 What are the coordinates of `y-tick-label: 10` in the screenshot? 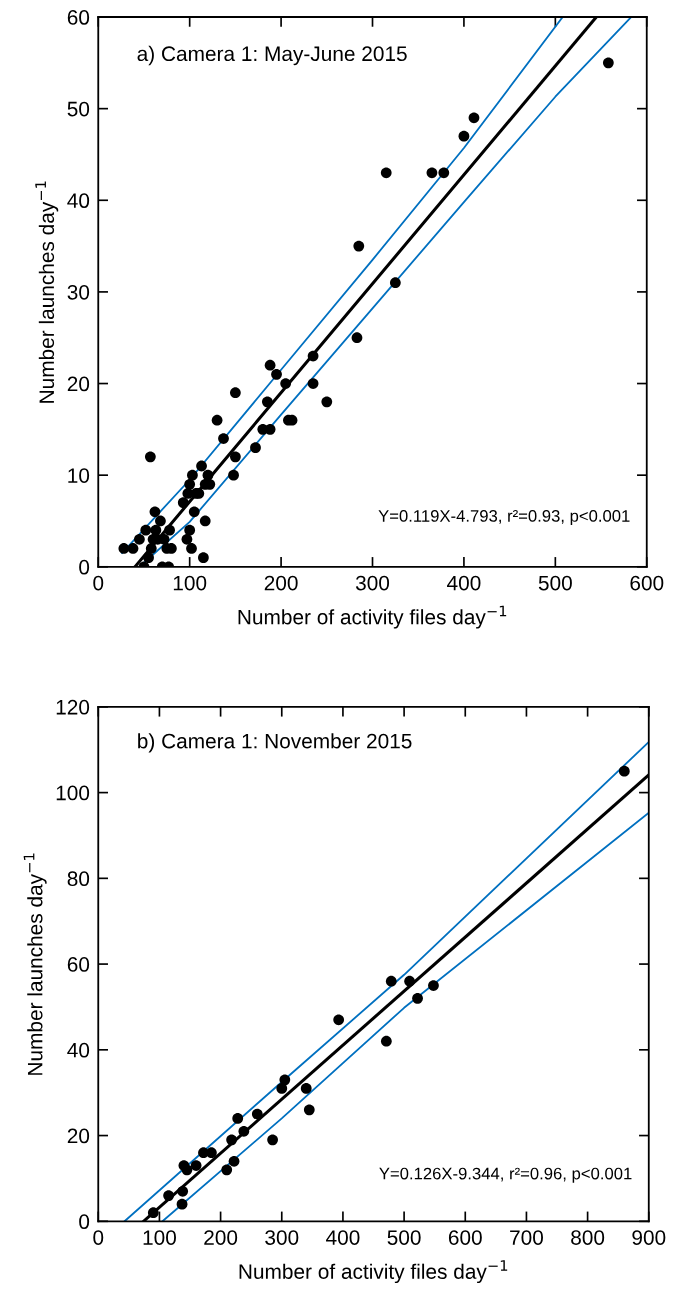 It's located at (79, 475).